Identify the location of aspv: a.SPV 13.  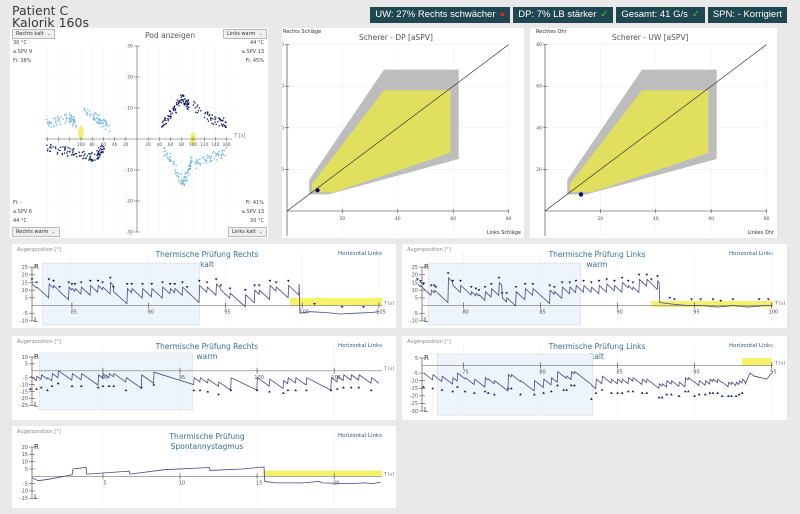
(252, 212).